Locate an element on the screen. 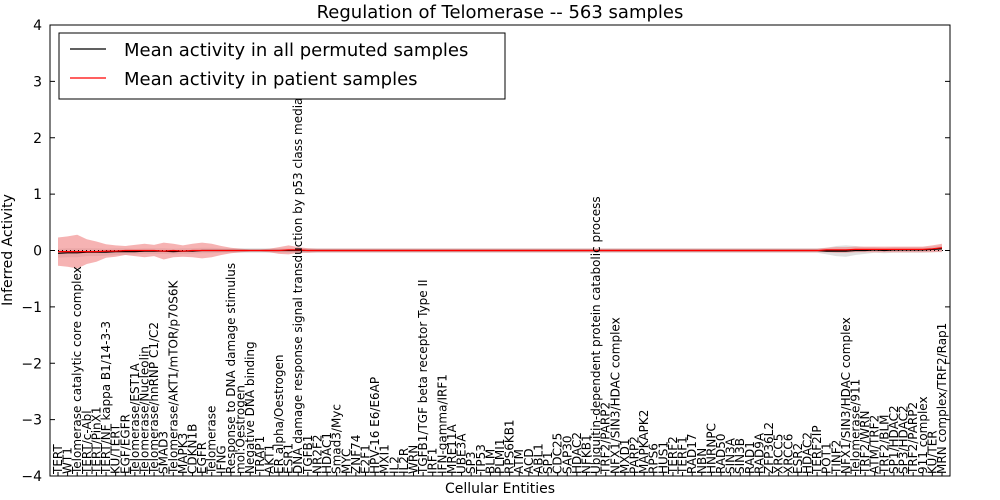 Image resolution: width=1000 pixels, height=500 pixels. x-tick-label: Telomerase/Nucleolin is located at coordinates (145, 410).